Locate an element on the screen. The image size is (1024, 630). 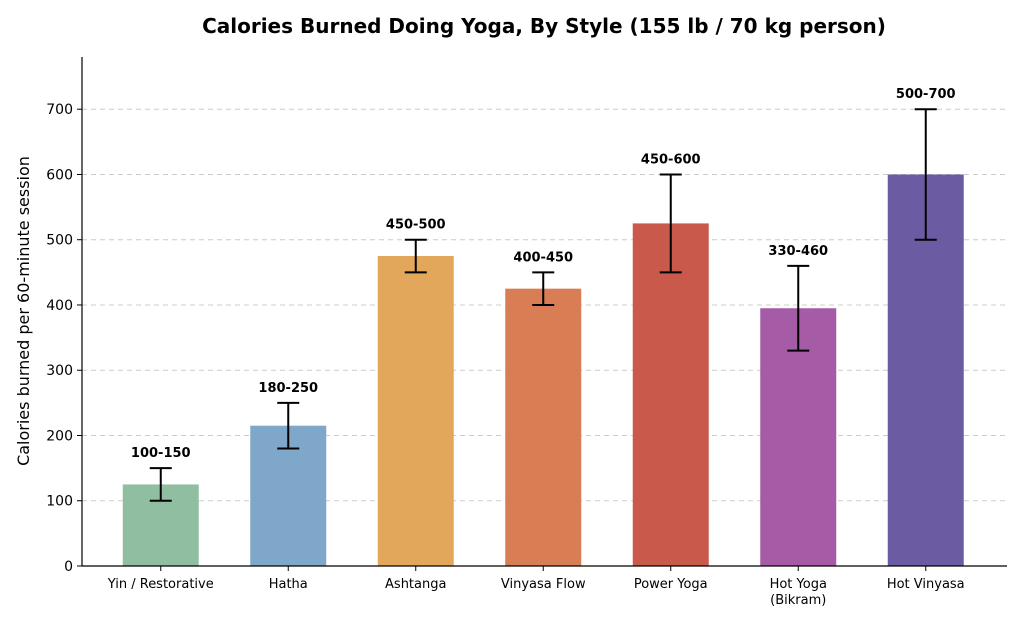
x-tick-label: Power Yoga is located at coordinates (671, 584).